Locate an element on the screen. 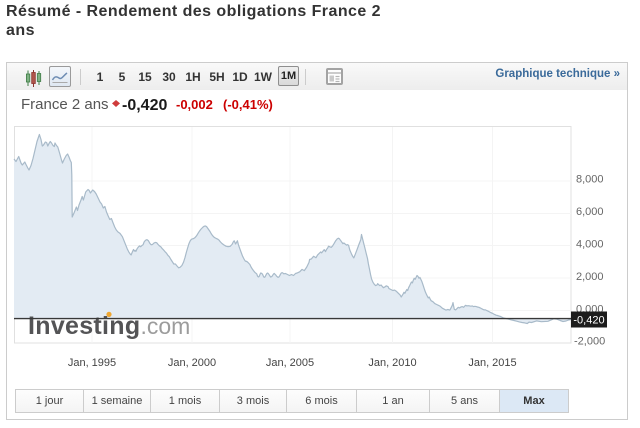  svg-text: -0,420 is located at coordinates (588, 321).